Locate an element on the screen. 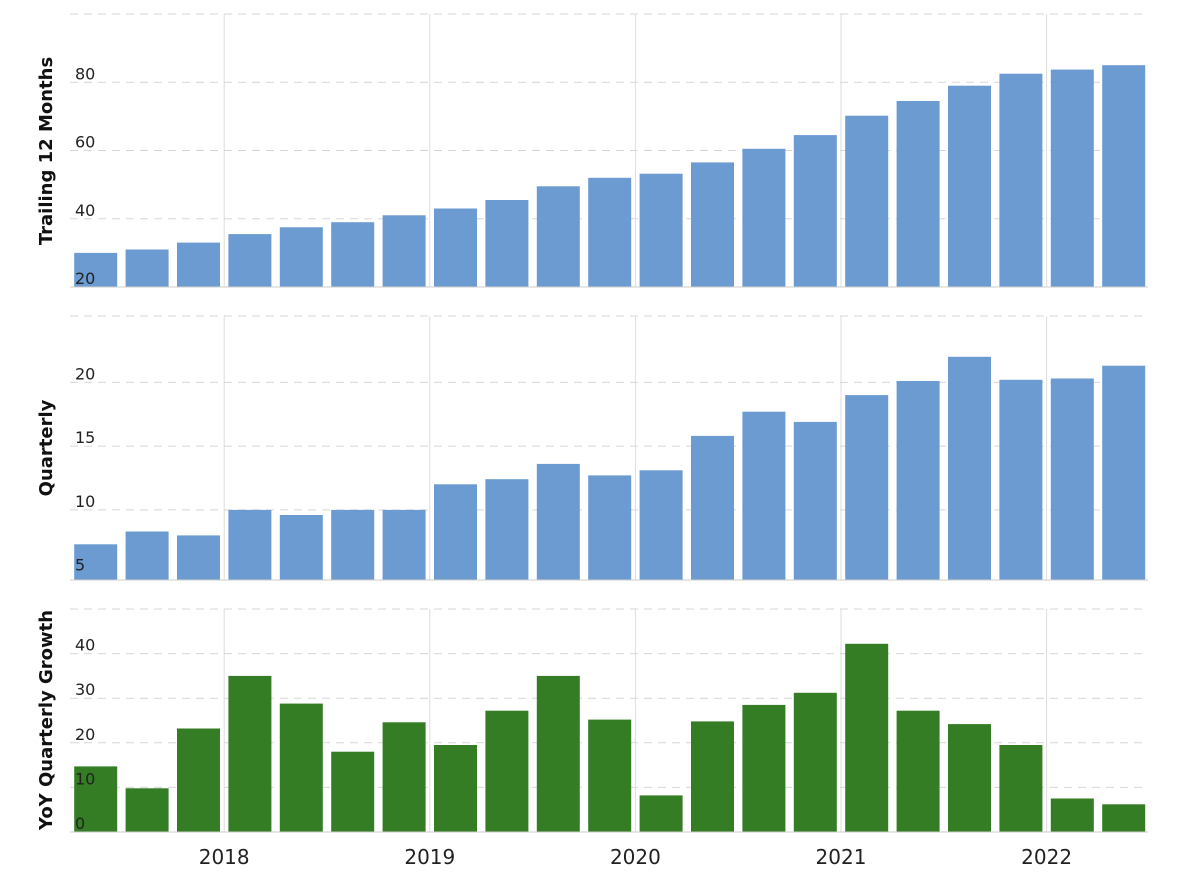  trailing-12-months-ytick-label: 20 is located at coordinates (85, 278).